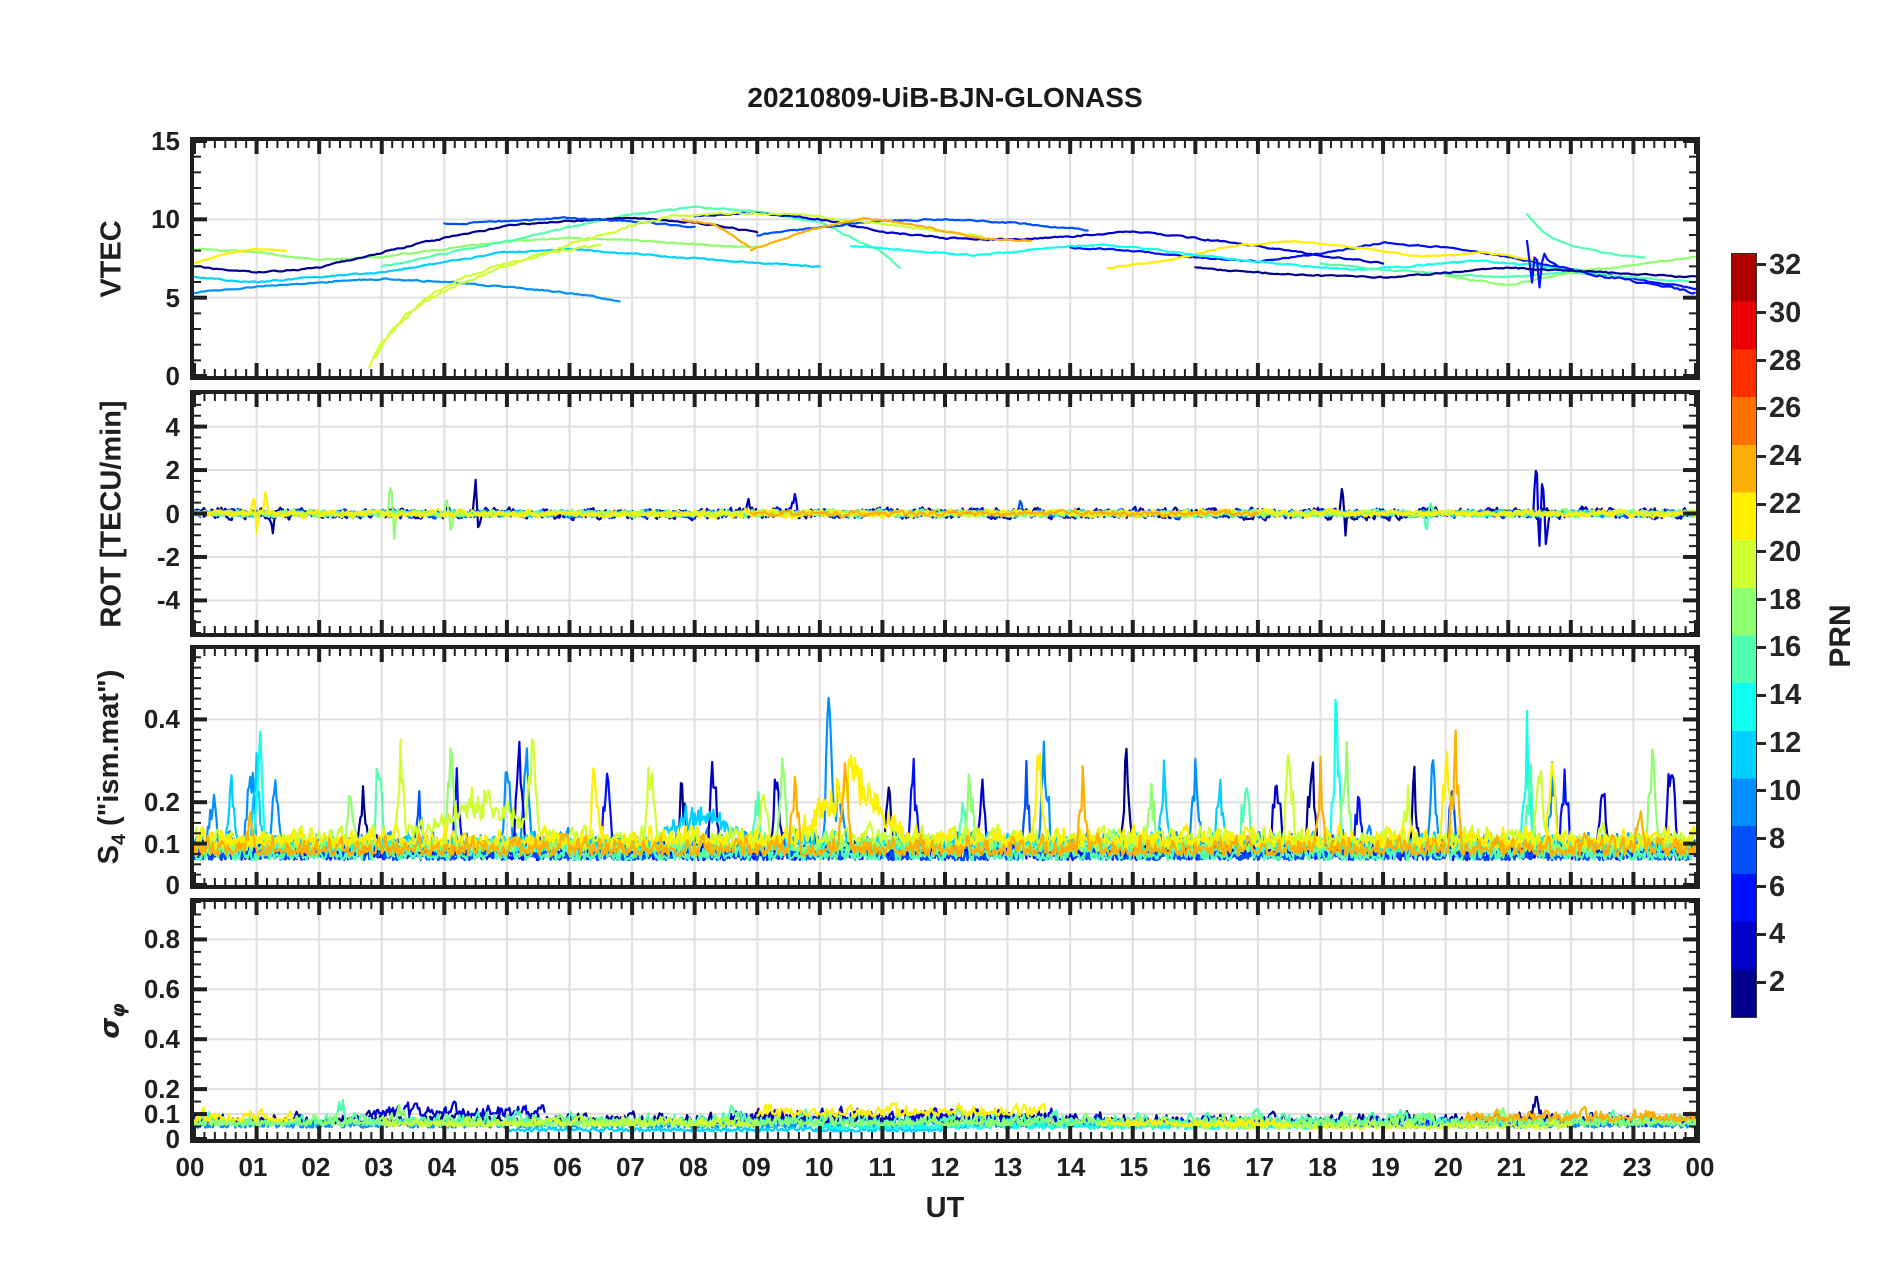 Image resolution: width=1902 pixels, height=1272 pixels. I want to click on sigma-phi-series, so click(945, 1114).